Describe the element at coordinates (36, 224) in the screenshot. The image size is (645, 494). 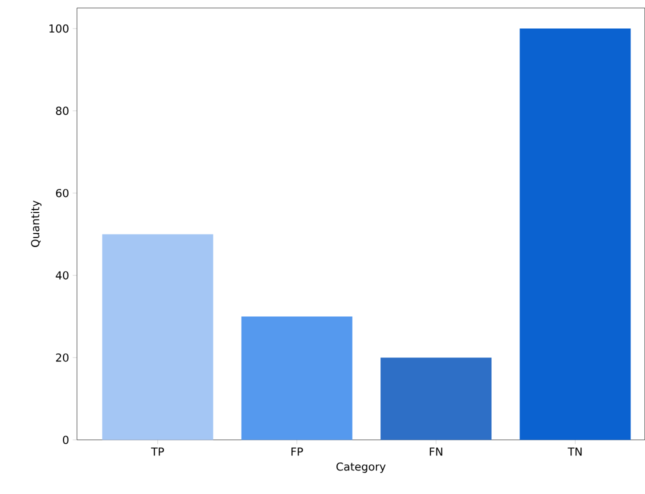
I see `y-axis-title: Quantity` at that location.